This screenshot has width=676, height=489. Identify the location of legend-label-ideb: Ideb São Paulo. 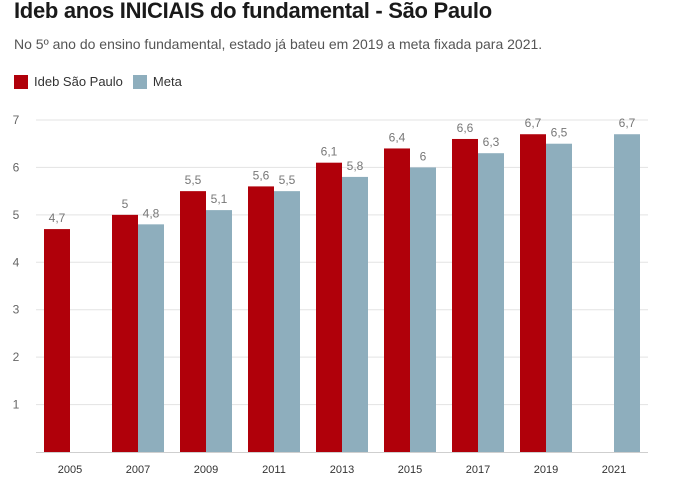
(78, 81).